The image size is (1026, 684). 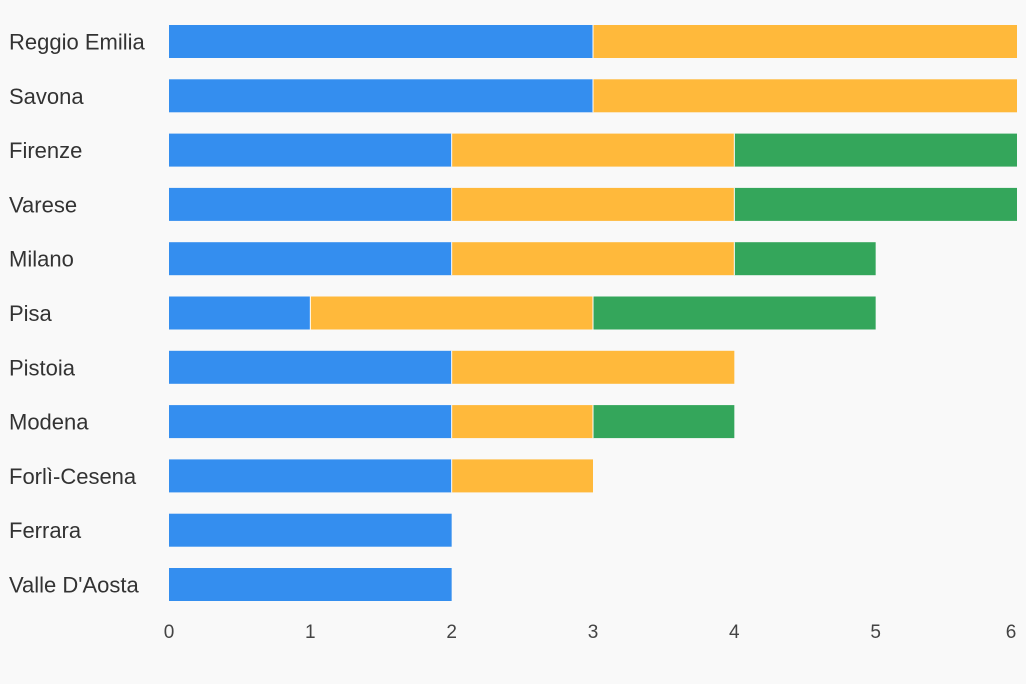 I want to click on category-label-ferrara: Ferrara, so click(x=45, y=530).